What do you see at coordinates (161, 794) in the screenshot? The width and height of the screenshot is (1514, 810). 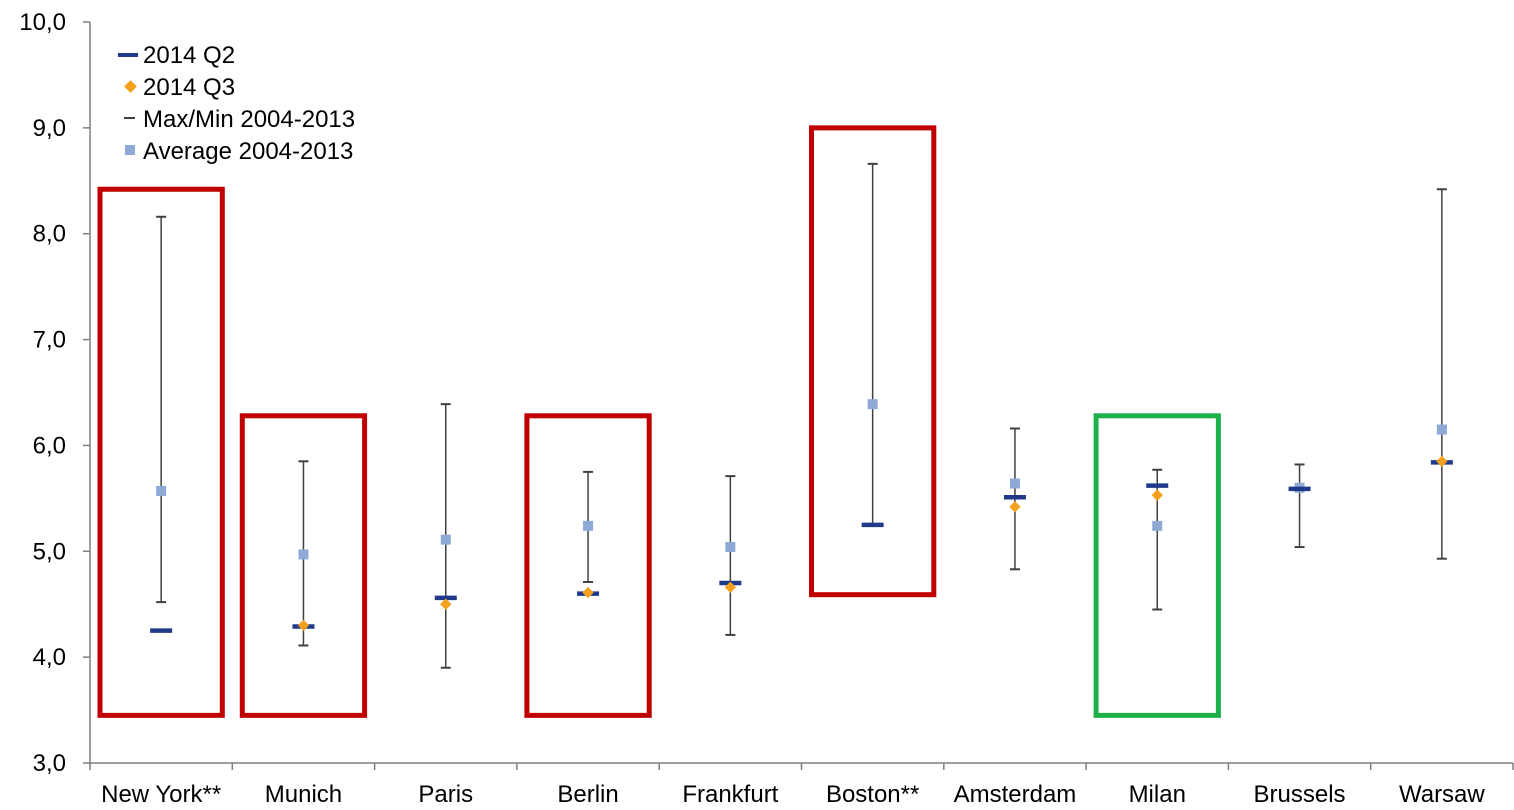 I see `x-tick-label: New York**` at bounding box center [161, 794].